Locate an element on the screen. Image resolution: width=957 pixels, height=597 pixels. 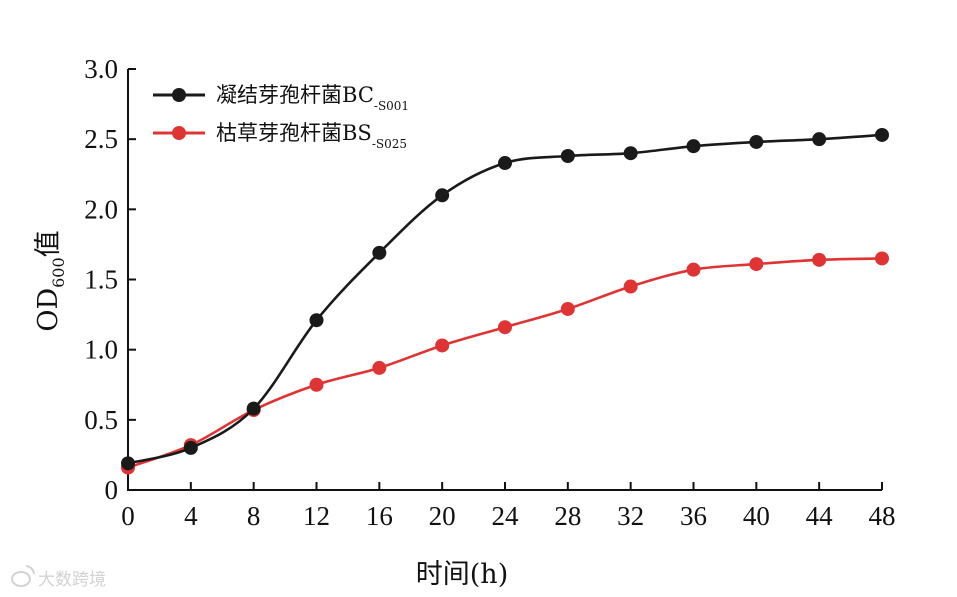
watermark-text: 大数跨境 is located at coordinates (72, 580).